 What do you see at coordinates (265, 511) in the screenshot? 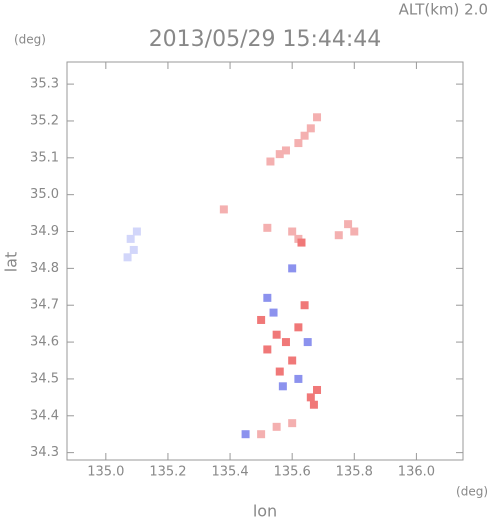
I see `x-axis-label: lon` at bounding box center [265, 511].